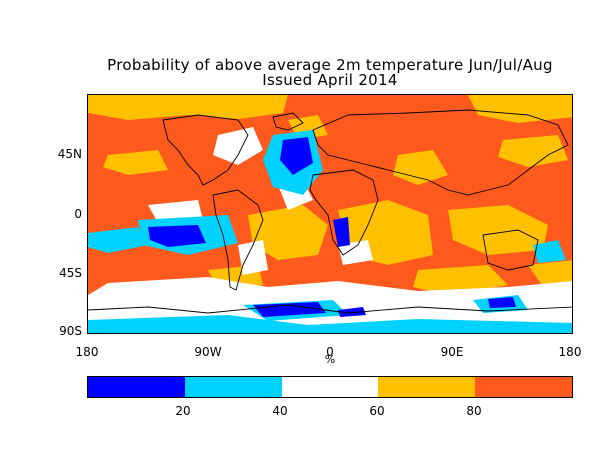 The image size is (600, 450). Describe the element at coordinates (330, 359) in the screenshot. I see `unit-label: %` at that location.